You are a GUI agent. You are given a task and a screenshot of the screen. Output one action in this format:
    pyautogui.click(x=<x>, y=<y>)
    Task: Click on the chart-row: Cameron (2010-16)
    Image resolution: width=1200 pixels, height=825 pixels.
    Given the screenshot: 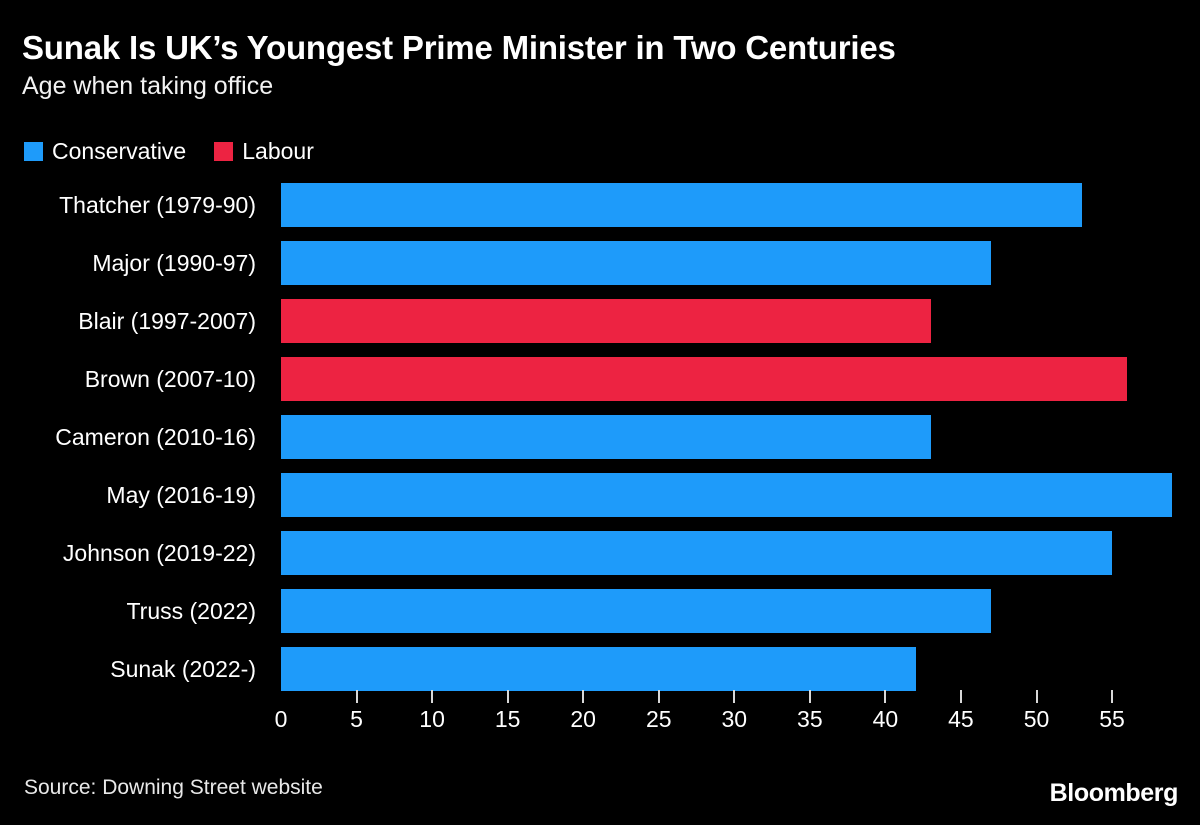 What is the action you would take?
    pyautogui.click(x=600, y=437)
    